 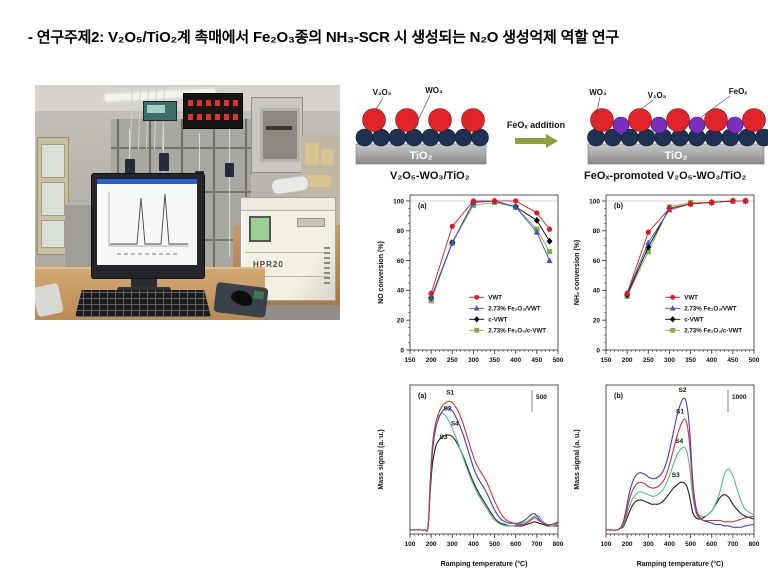 I want to click on monitor, so click(x=148, y=226).